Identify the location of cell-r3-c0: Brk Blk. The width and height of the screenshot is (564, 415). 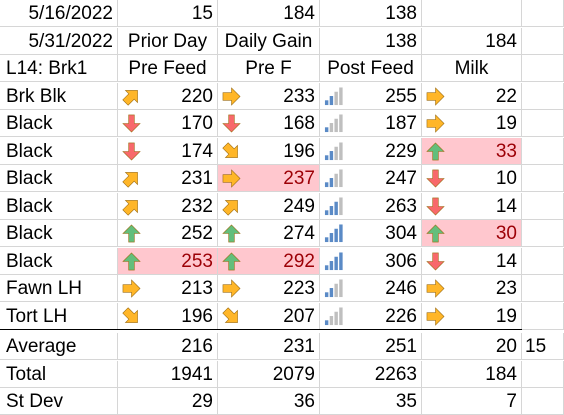
(59, 96).